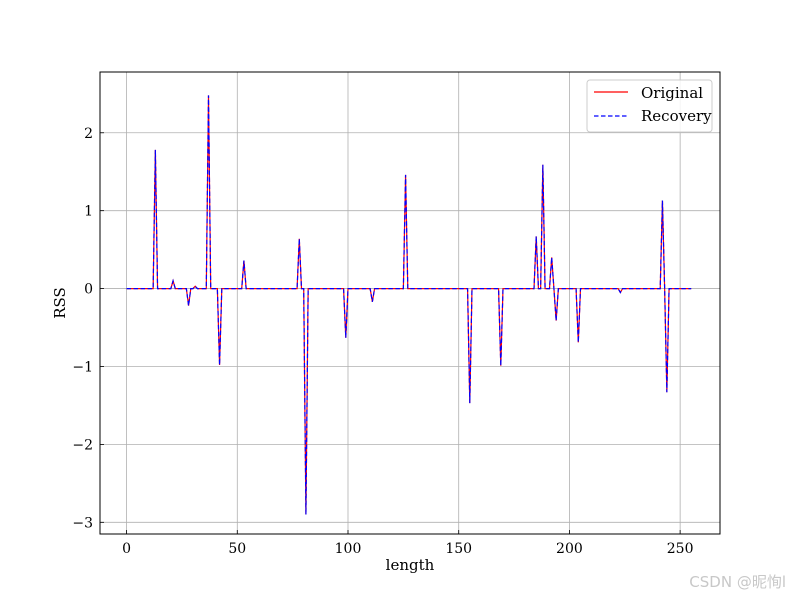 This screenshot has width=800, height=600. Describe the element at coordinates (82, 523) in the screenshot. I see `y-tick-label: −3` at that location.